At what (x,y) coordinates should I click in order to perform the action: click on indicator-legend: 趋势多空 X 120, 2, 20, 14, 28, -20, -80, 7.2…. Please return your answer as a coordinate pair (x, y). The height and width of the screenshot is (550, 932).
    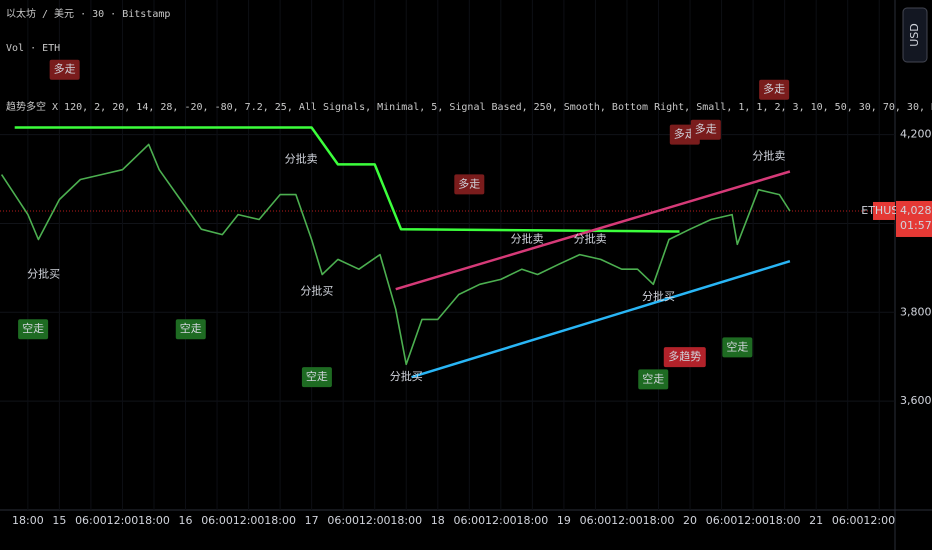
    Looking at the image, I should click on (469, 106).